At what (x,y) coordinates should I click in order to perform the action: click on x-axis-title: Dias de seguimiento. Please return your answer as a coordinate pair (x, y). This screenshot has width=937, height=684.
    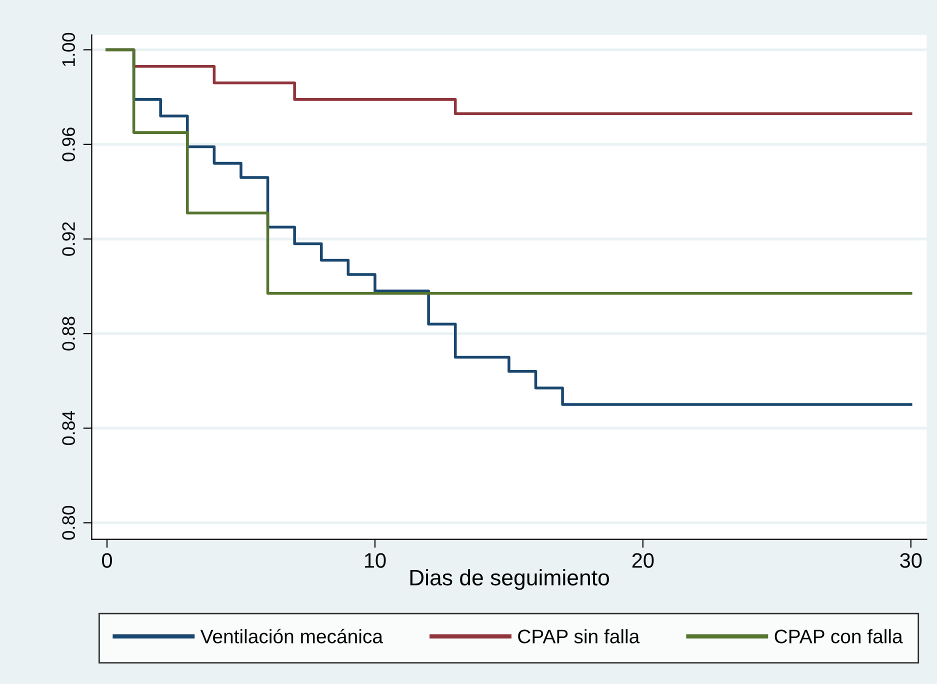
    Looking at the image, I should click on (509, 579).